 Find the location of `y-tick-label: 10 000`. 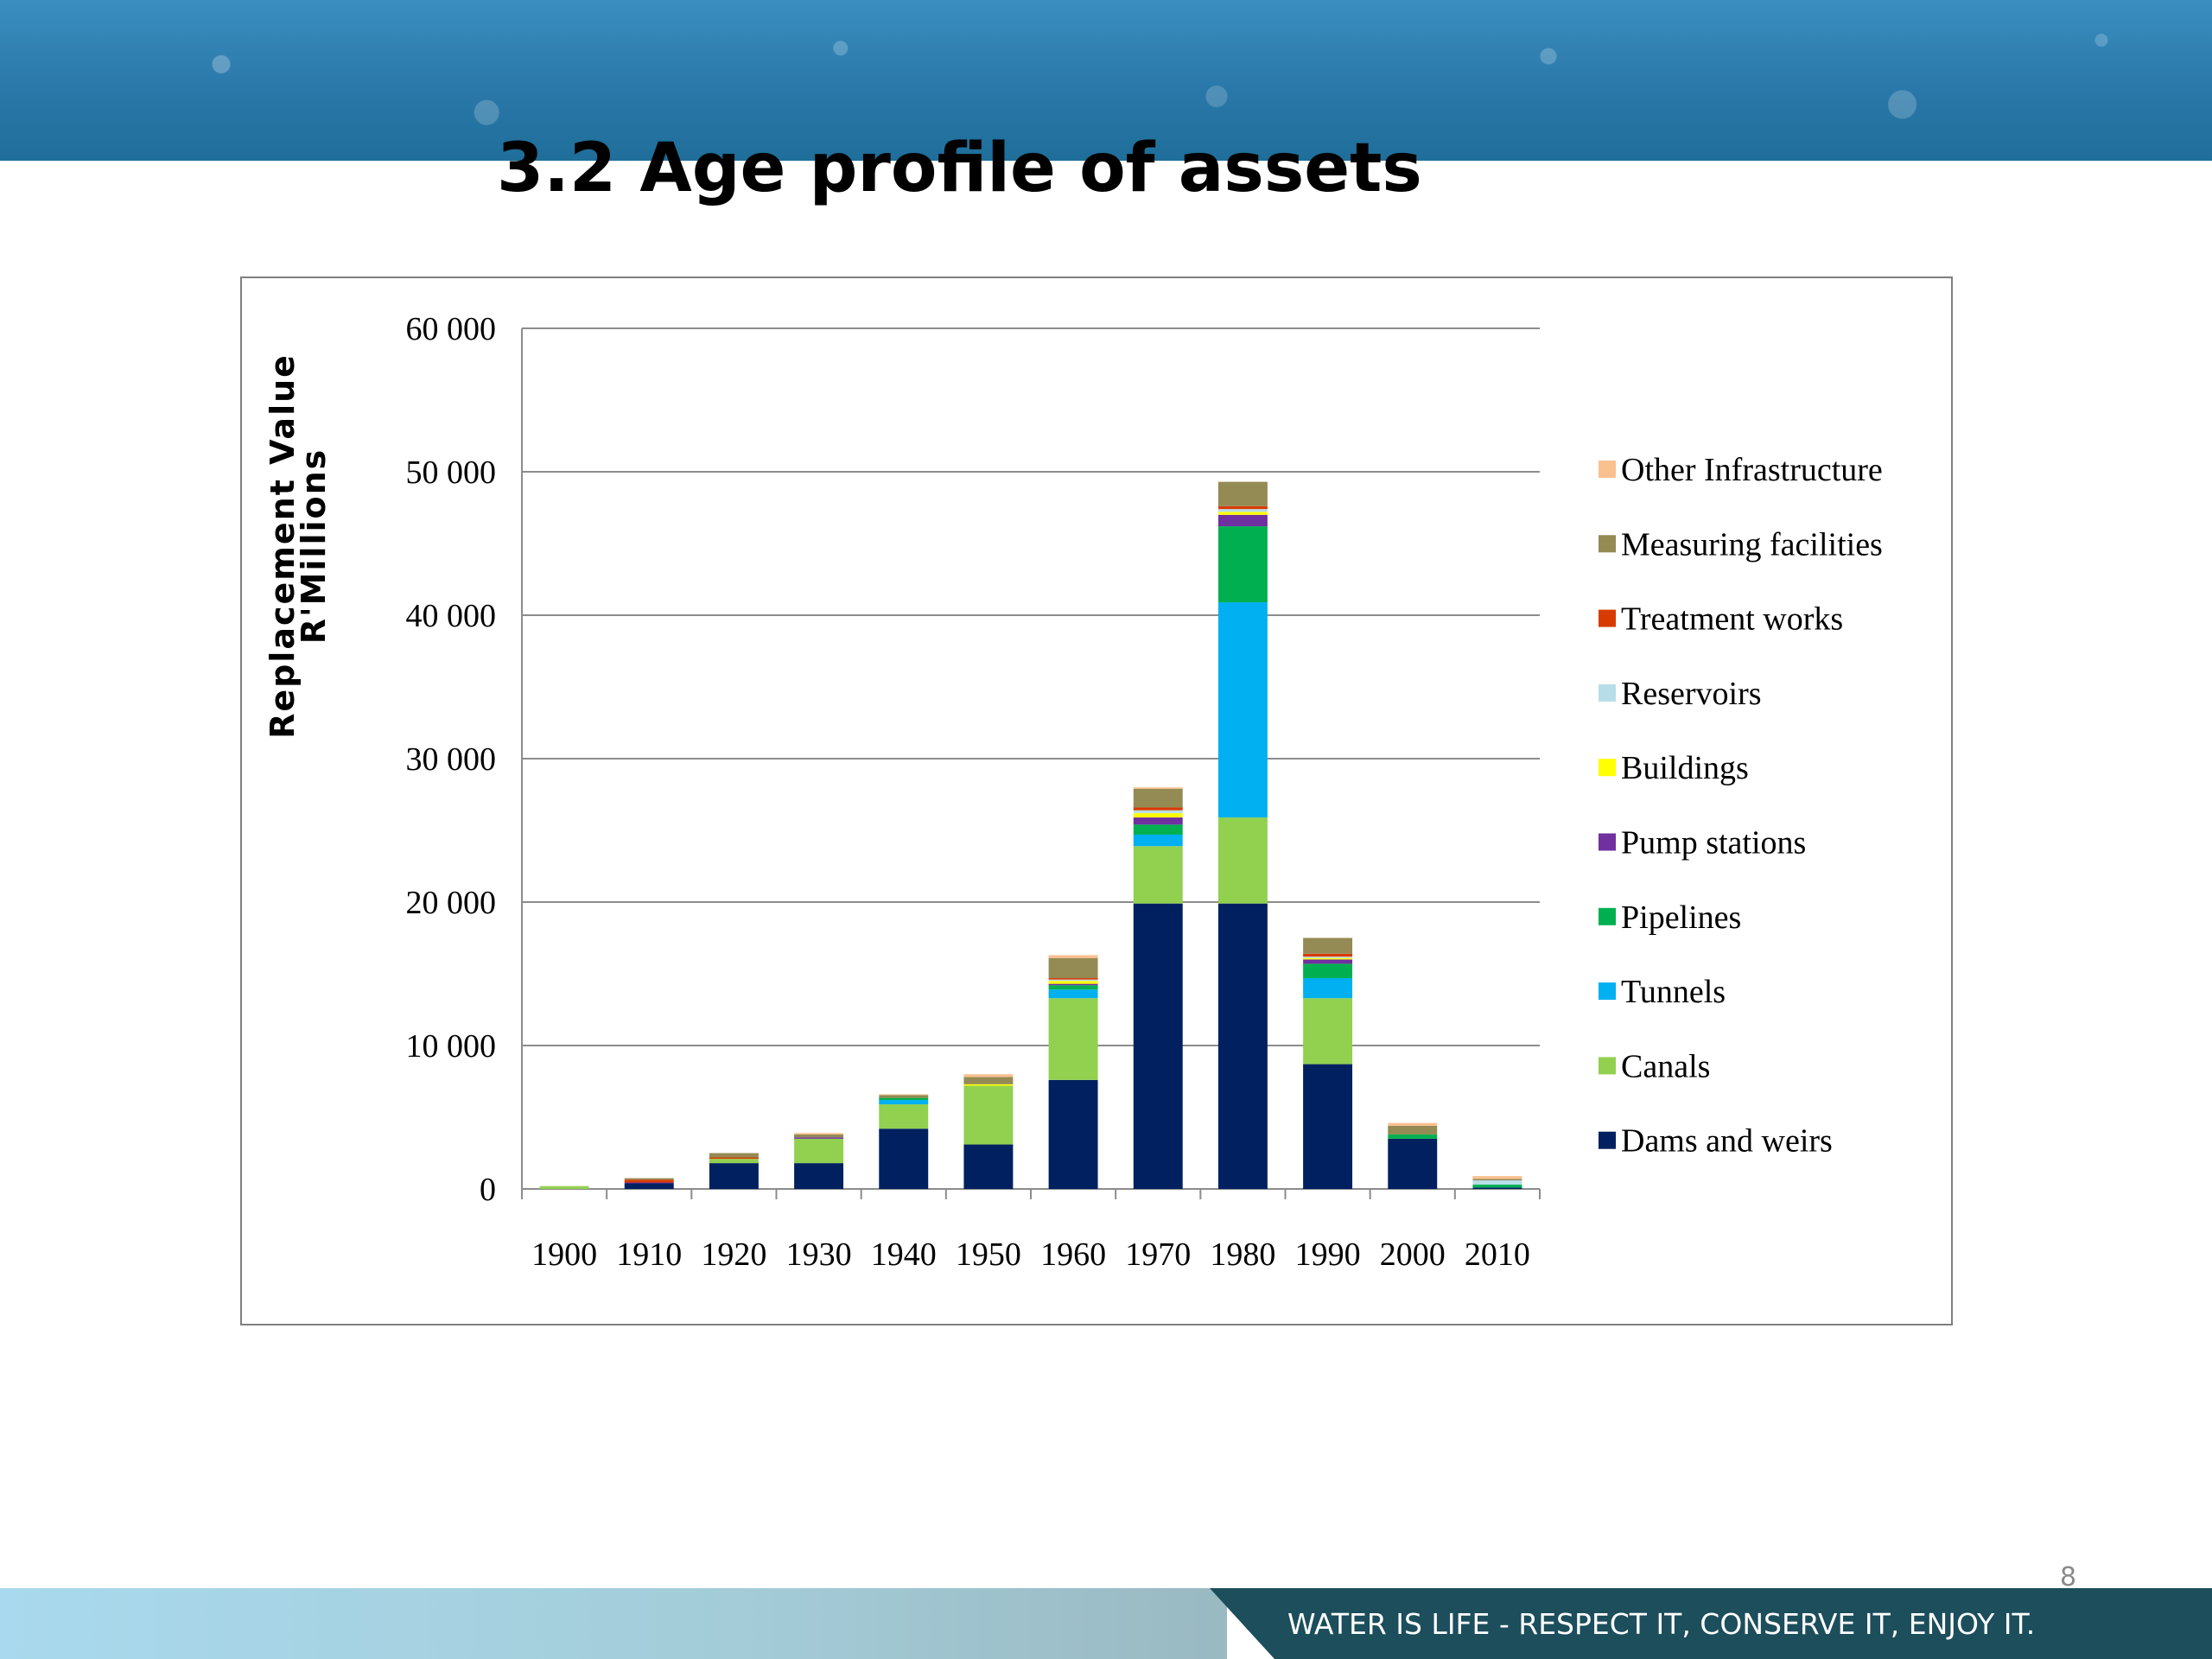

y-tick-label: 10 000 is located at coordinates (451, 1046).